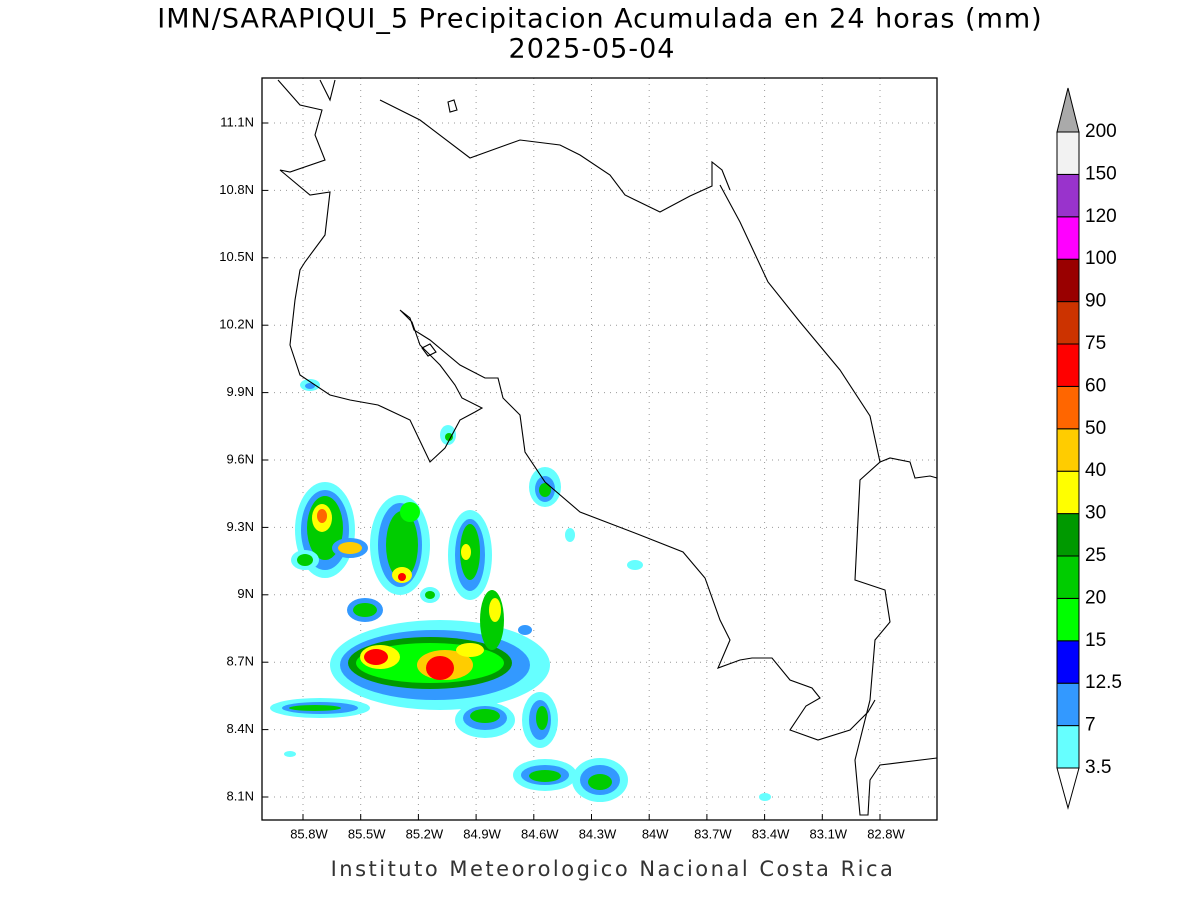  What do you see at coordinates (886, 833) in the screenshot?
I see `lon-tick-label: 82.8W` at bounding box center [886, 833].